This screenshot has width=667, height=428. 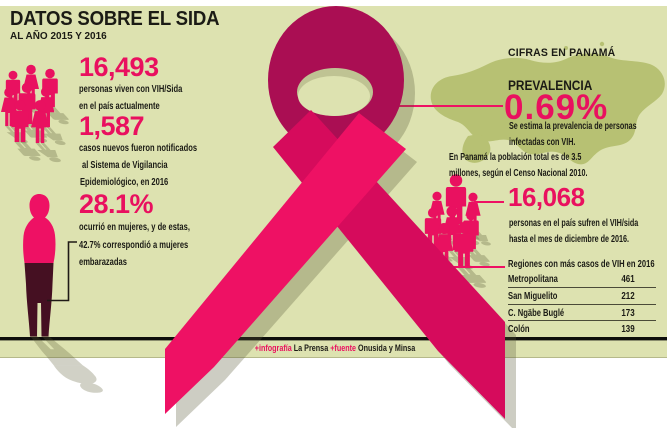 What do you see at coordinates (536, 313) in the screenshot?
I see `region-name: C. Ngäbe Buglé` at bounding box center [536, 313].